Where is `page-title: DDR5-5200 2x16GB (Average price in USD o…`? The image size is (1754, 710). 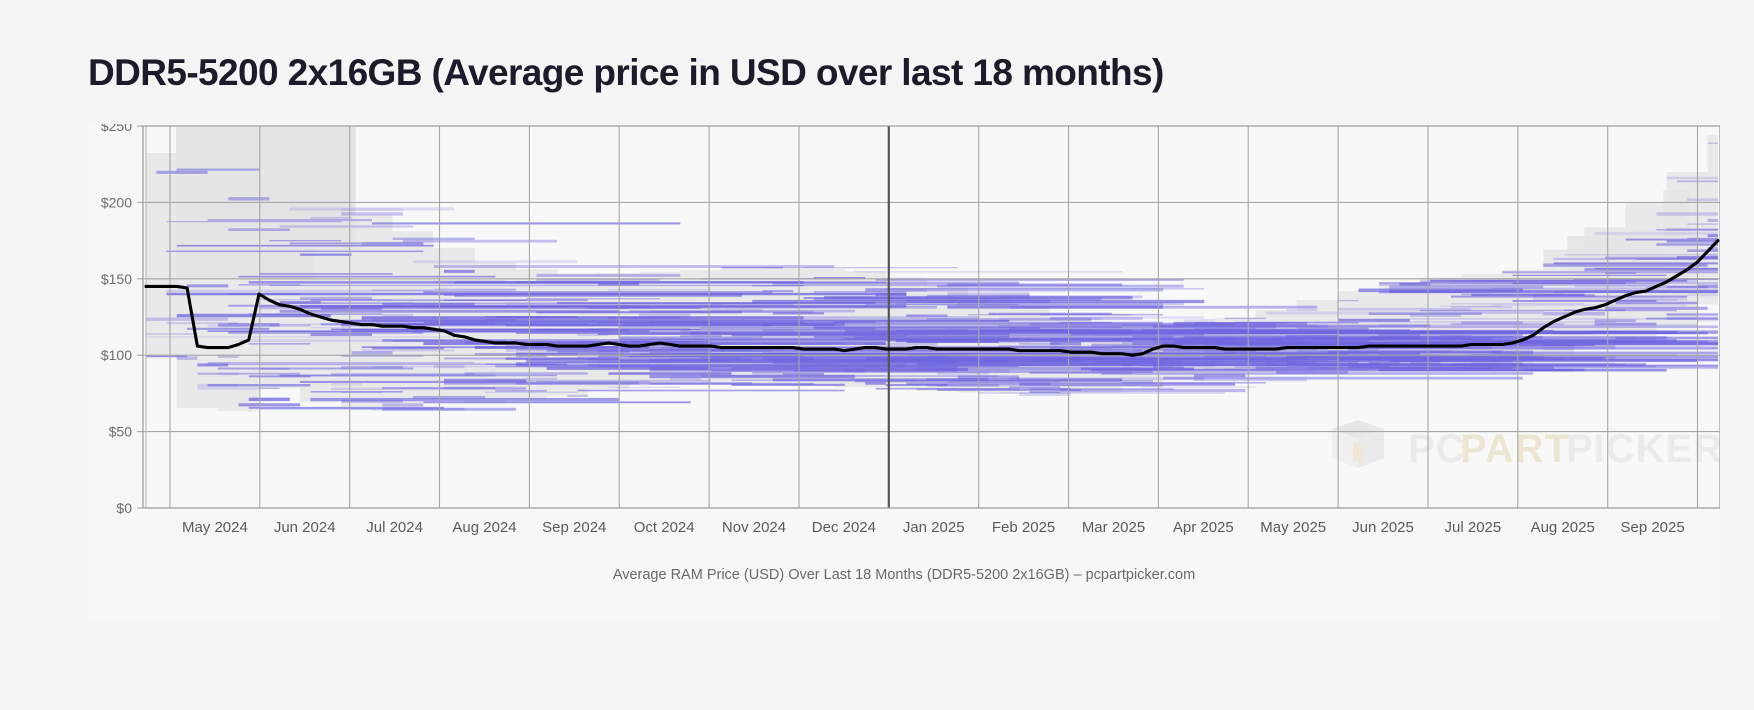
page-title: DDR5-5200 2x16GB (Average price in USD o… is located at coordinates (626, 72).